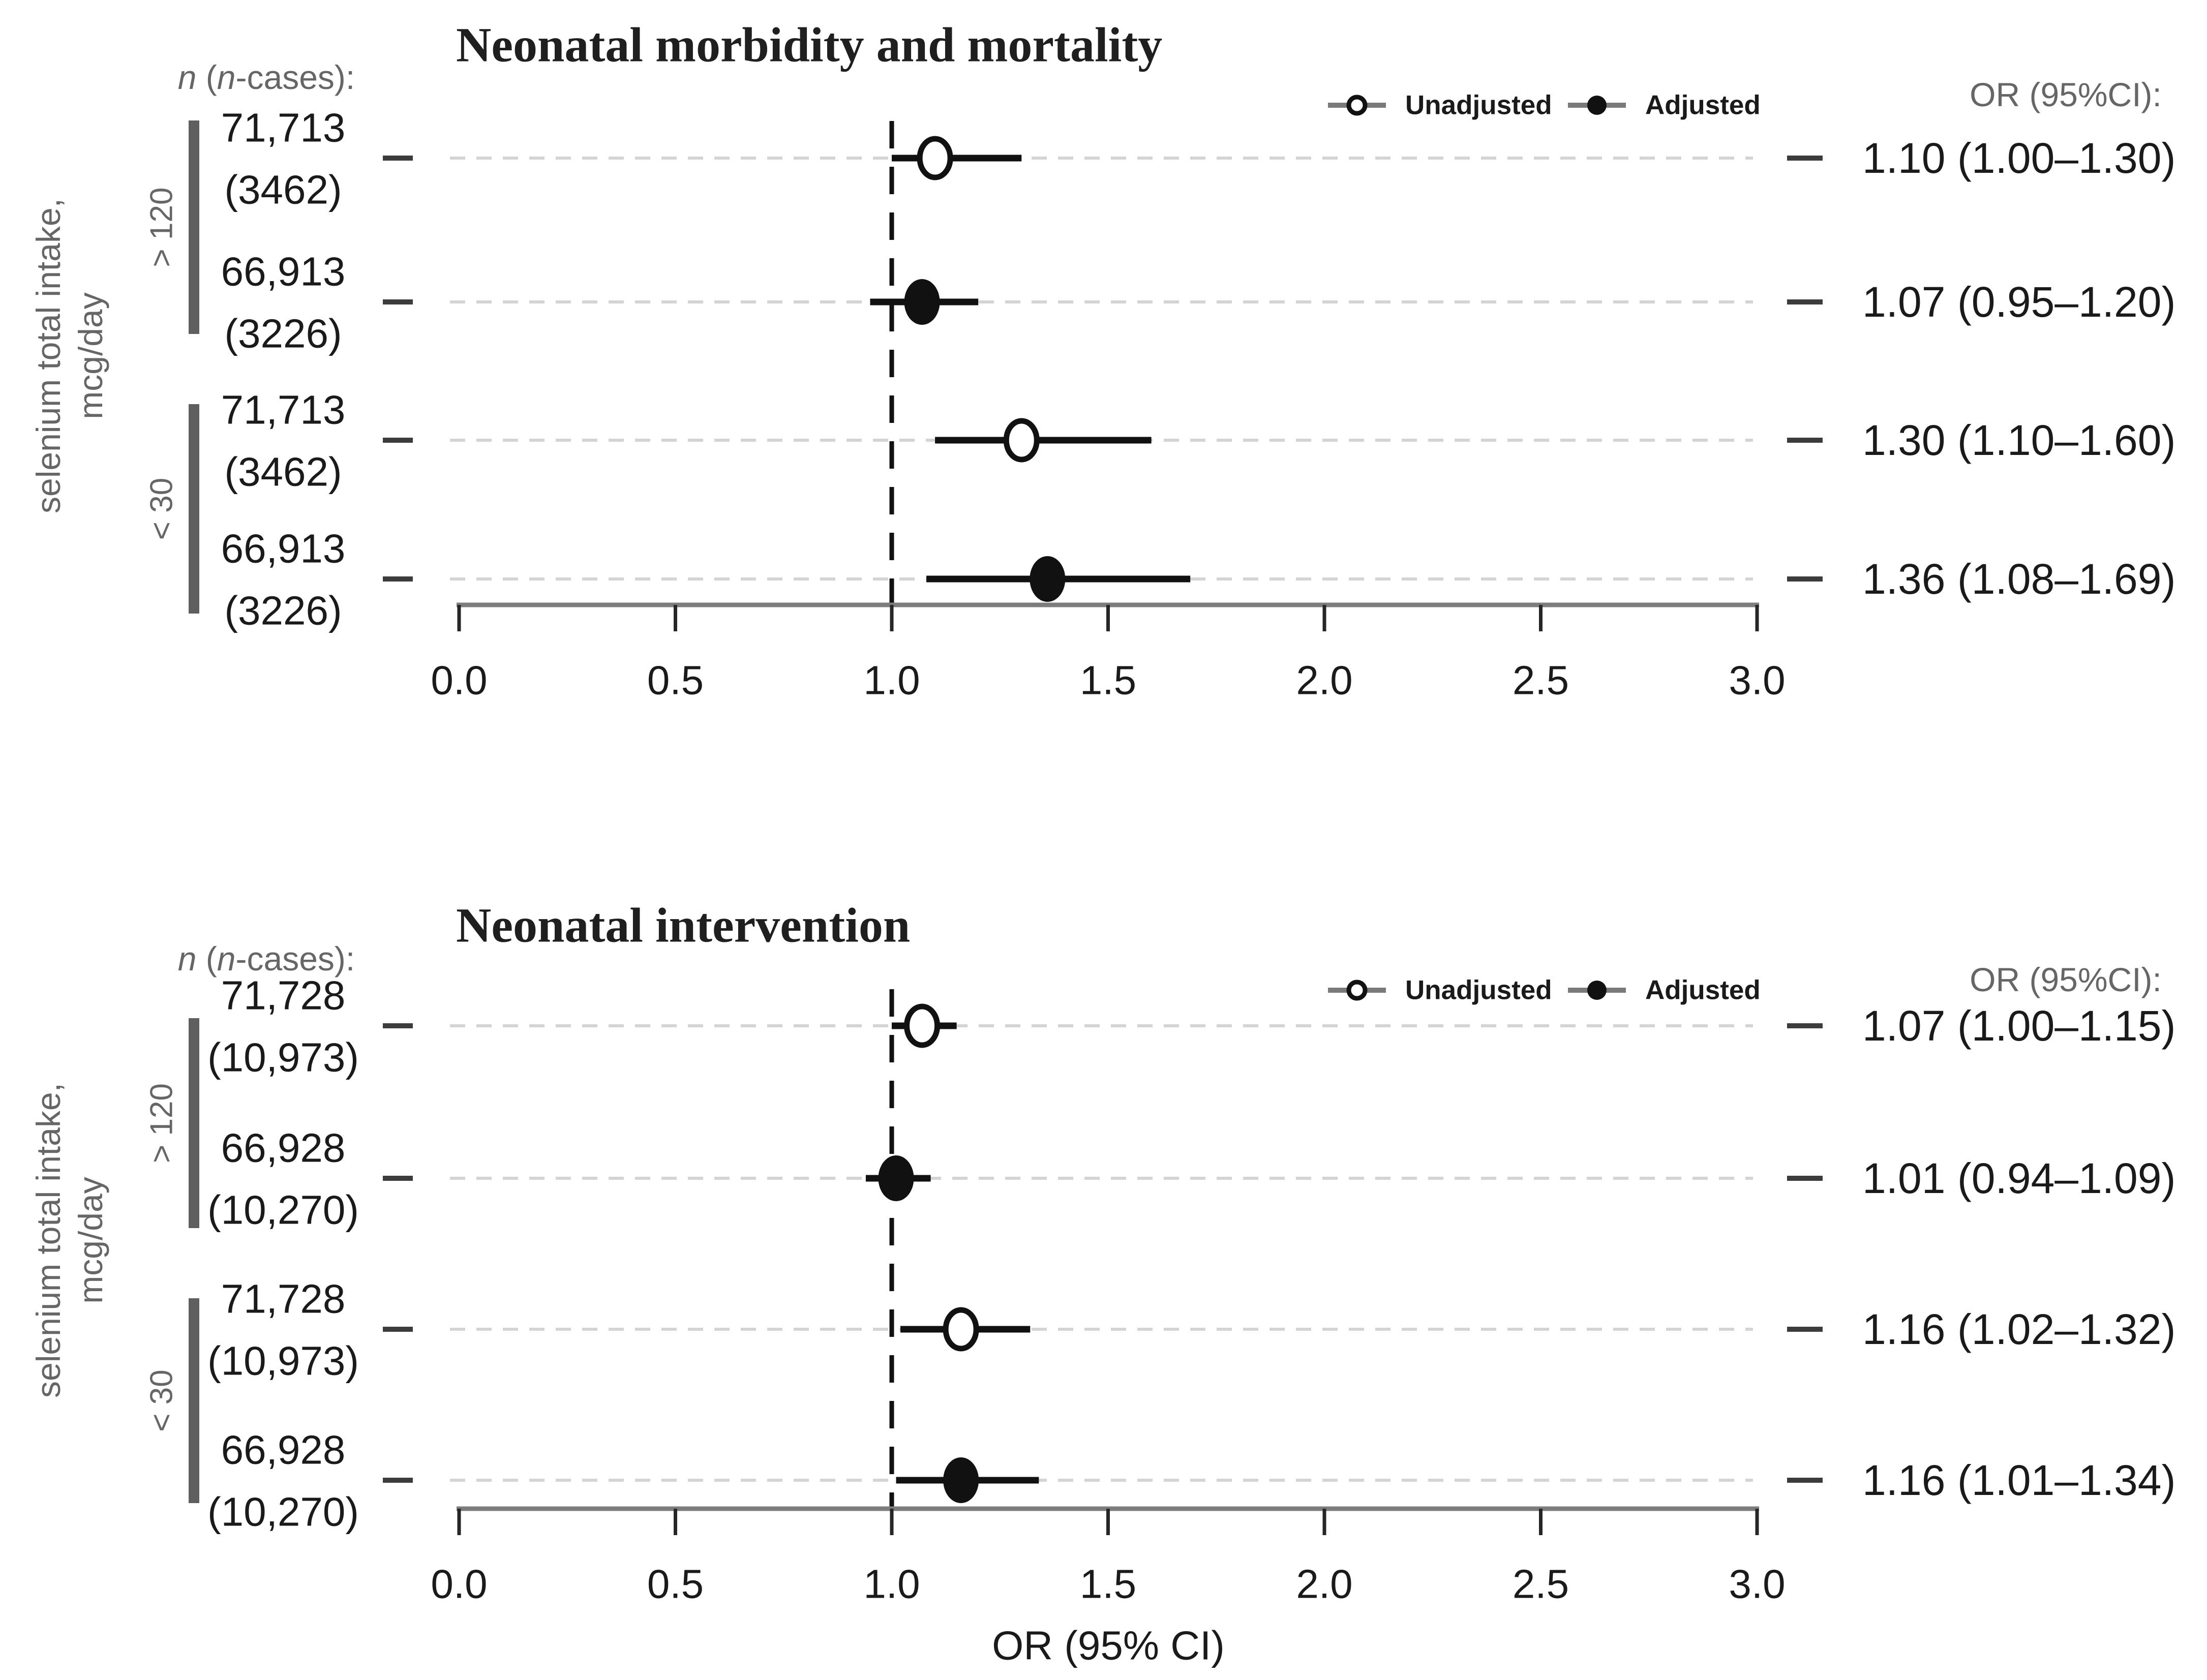  I want to click on panel-title: Neonatal morbidity and mortality, so click(809, 45).